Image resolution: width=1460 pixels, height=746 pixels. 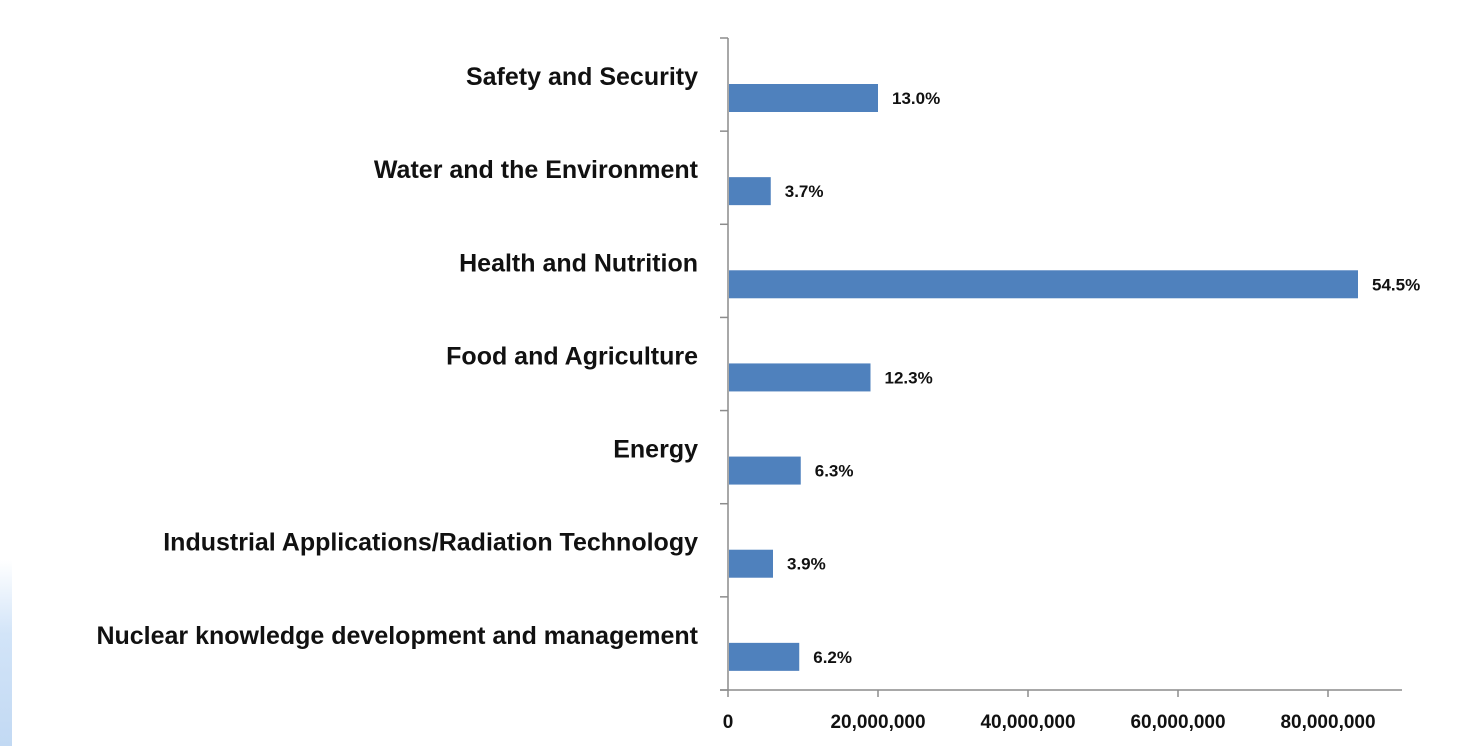 What do you see at coordinates (655, 450) in the screenshot?
I see `category-label: Energy` at bounding box center [655, 450].